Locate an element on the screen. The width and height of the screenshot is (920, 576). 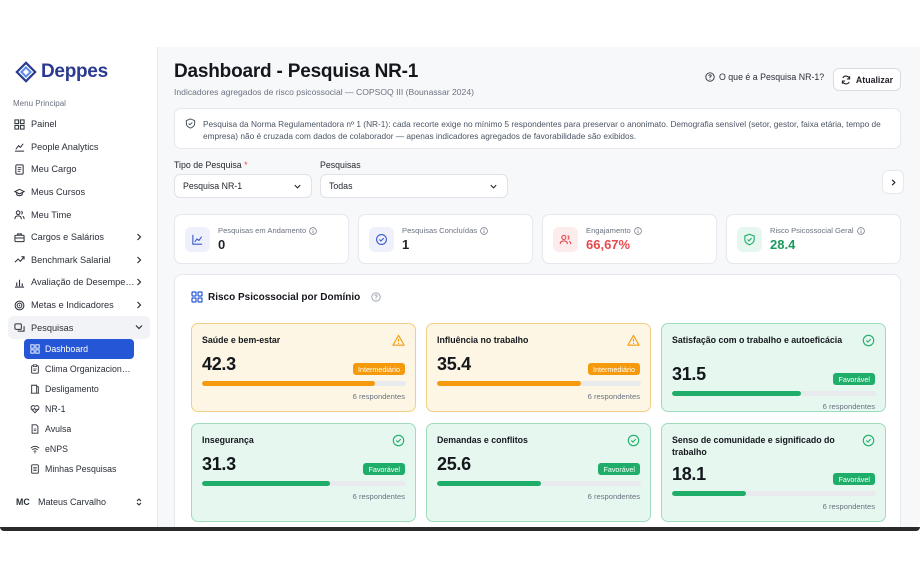
sidebar-item-meu-time: Meu Time is located at coordinates (79, 214).